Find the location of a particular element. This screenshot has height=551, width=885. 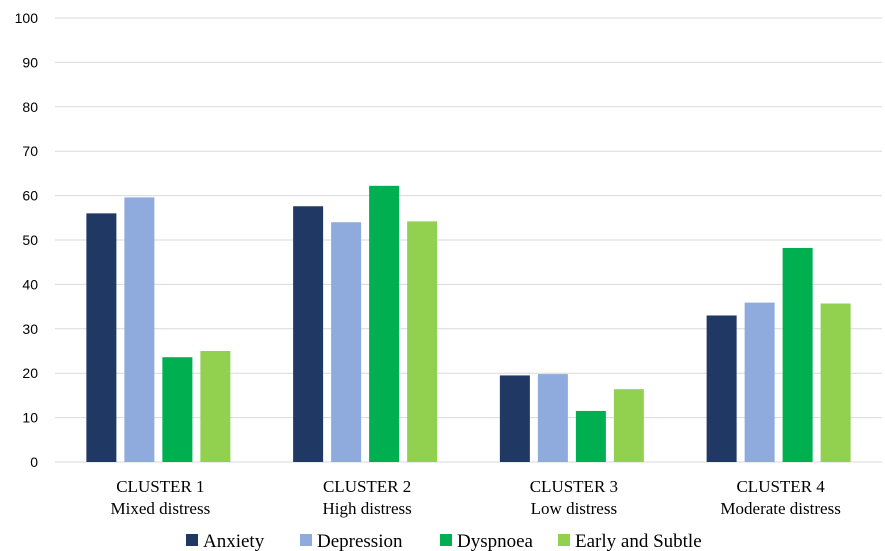

legend-item-early-and-subtle: Early and Subtle is located at coordinates (630, 541).